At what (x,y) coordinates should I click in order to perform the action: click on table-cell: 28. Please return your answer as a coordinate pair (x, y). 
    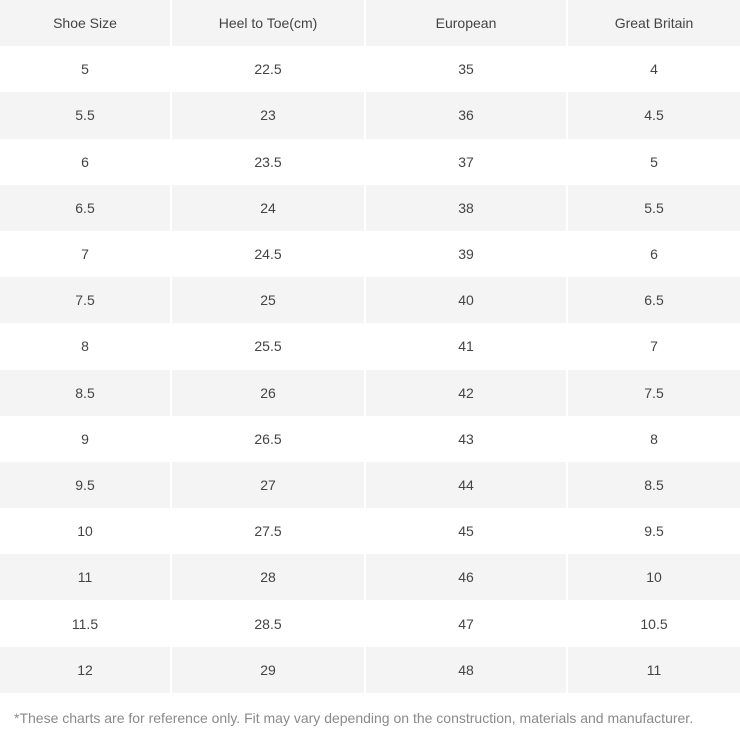
    Looking at the image, I should click on (268, 577).